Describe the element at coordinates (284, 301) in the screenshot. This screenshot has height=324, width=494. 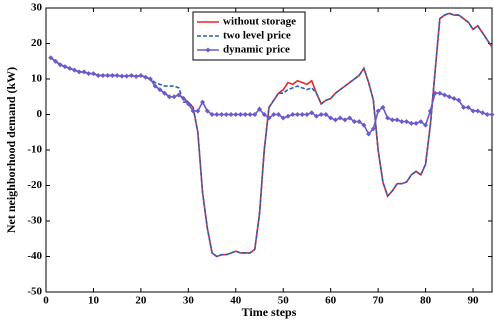
I see `x-tick-label: 50` at that location.